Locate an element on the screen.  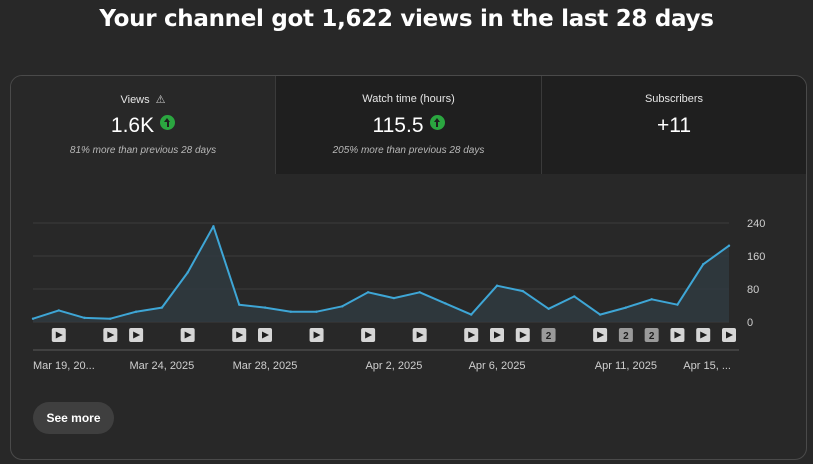
tab-subscribers-title: Subscribers is located at coordinates (674, 99).